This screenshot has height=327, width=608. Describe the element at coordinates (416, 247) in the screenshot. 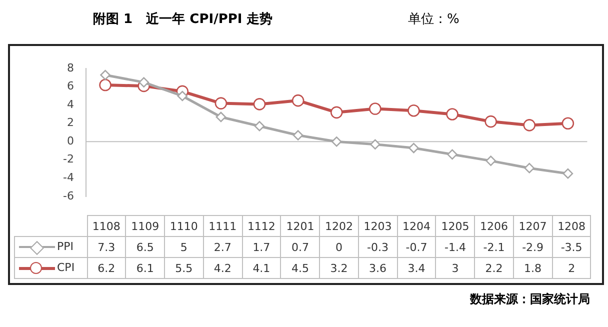

I see `data-label: -0.7` at that location.